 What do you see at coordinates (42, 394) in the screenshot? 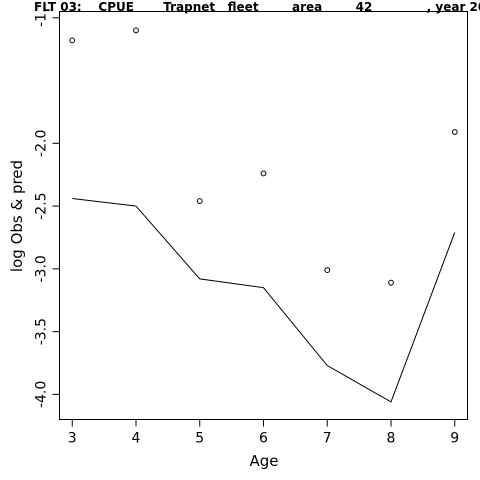
I see `y-tick-label: -4.0` at bounding box center [42, 394].